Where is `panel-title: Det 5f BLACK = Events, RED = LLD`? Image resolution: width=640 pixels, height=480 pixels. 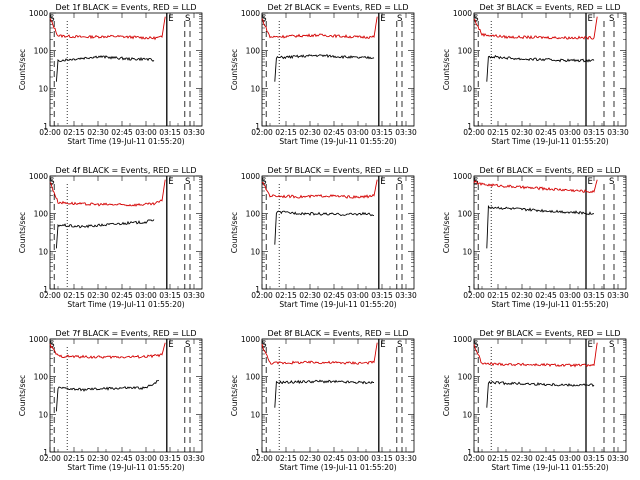 panel-title: Det 5f BLACK = Events, RED = LLD is located at coordinates (337, 170).